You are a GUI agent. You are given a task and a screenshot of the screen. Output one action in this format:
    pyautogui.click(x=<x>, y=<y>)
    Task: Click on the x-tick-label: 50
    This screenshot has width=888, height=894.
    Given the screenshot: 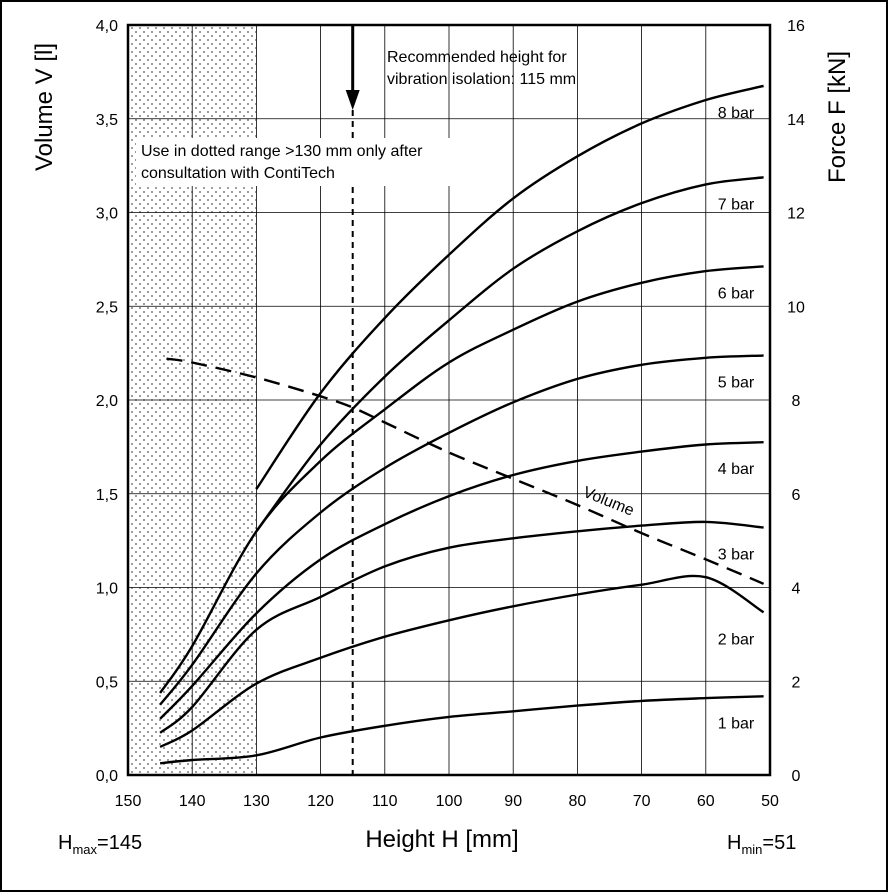 What is the action you would take?
    pyautogui.click(x=770, y=801)
    